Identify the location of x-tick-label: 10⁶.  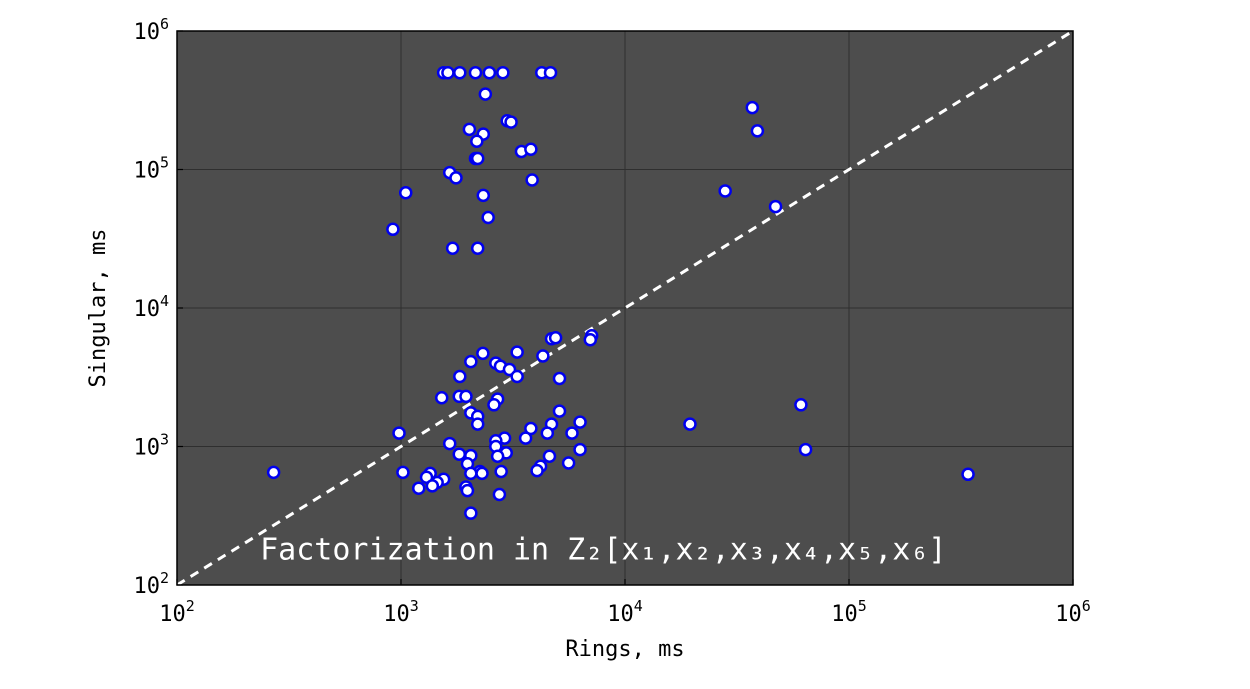
(1073, 612).